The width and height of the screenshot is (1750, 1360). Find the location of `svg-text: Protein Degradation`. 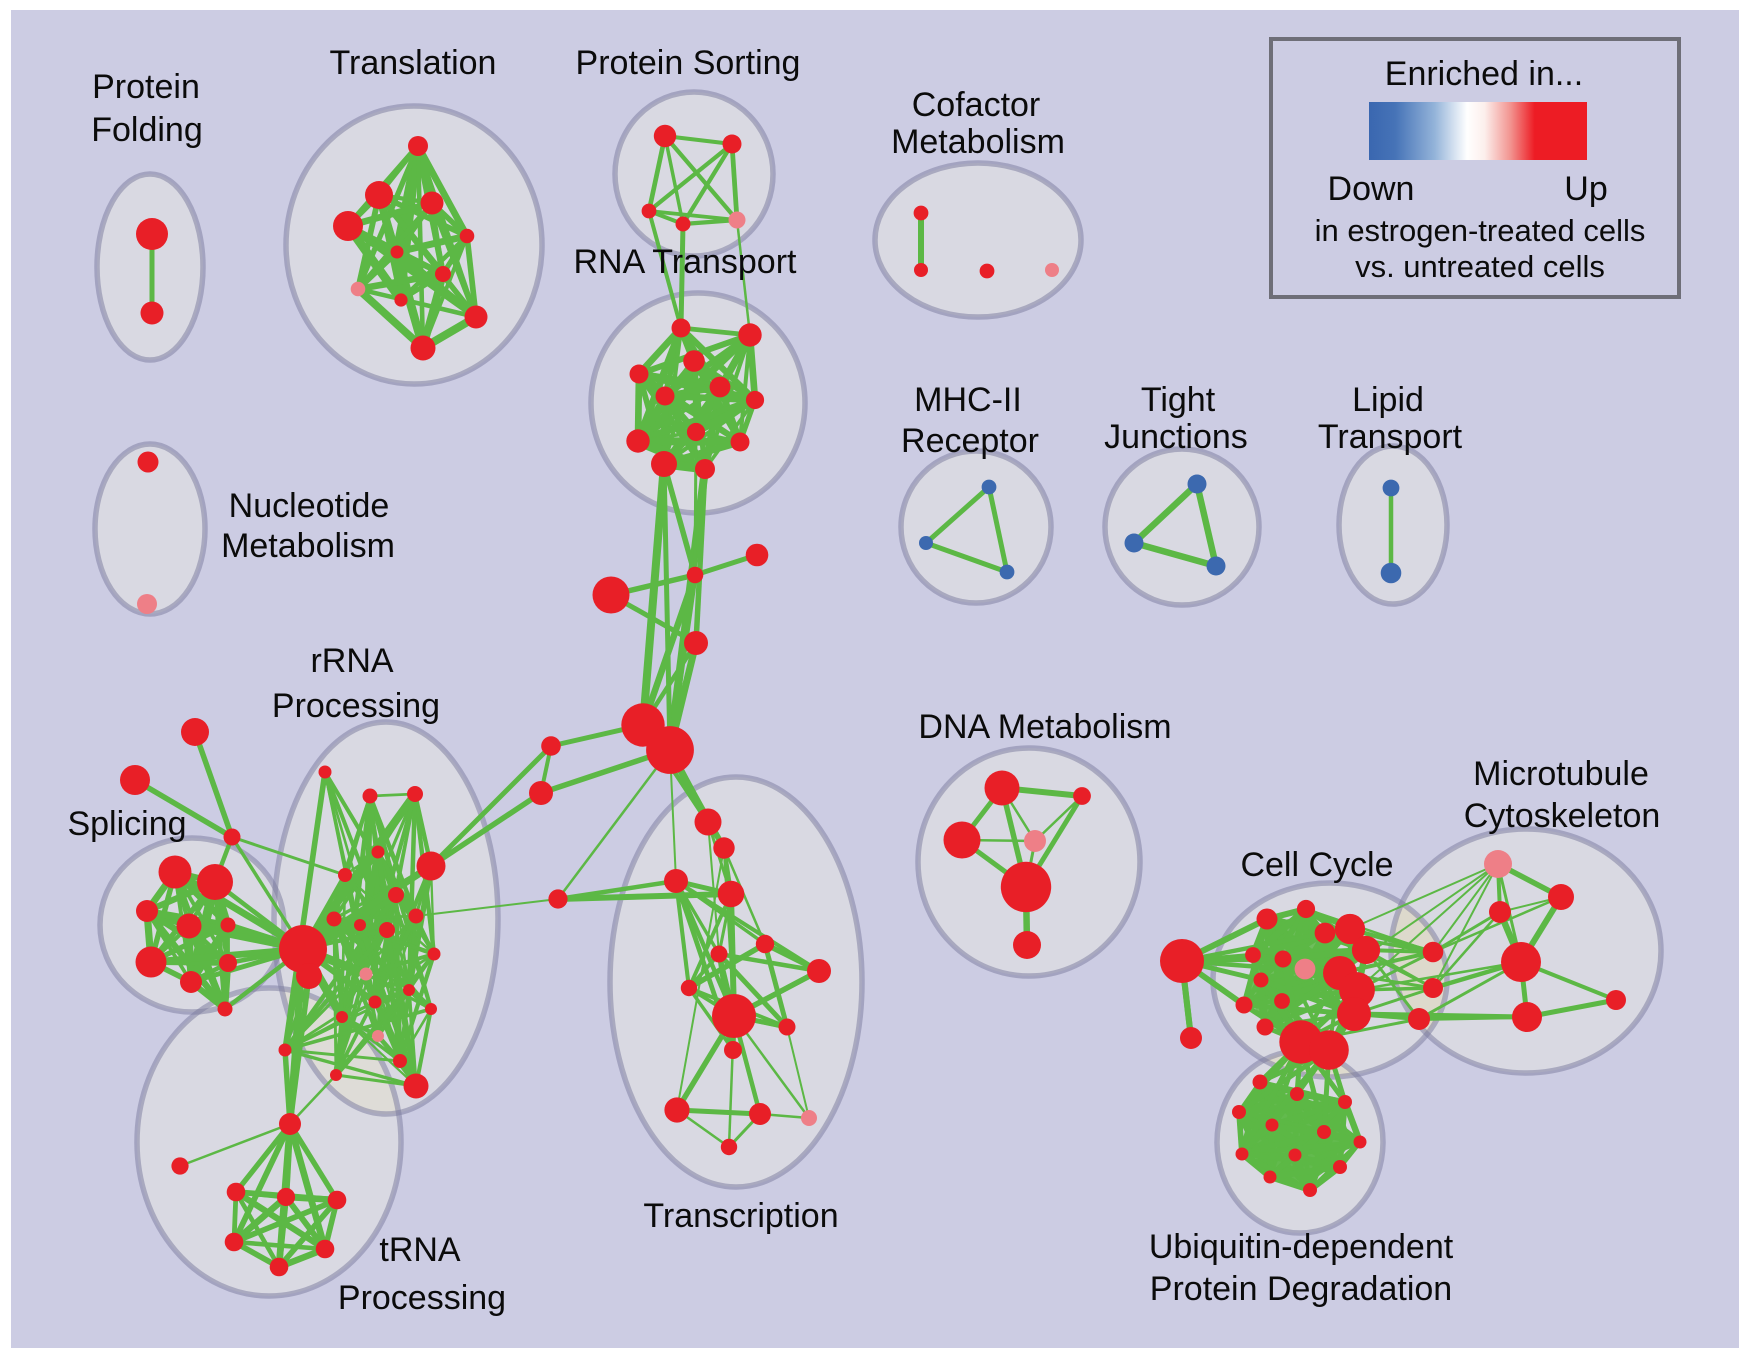

svg-text: Protein Degradation is located at coordinates (1301, 1289).